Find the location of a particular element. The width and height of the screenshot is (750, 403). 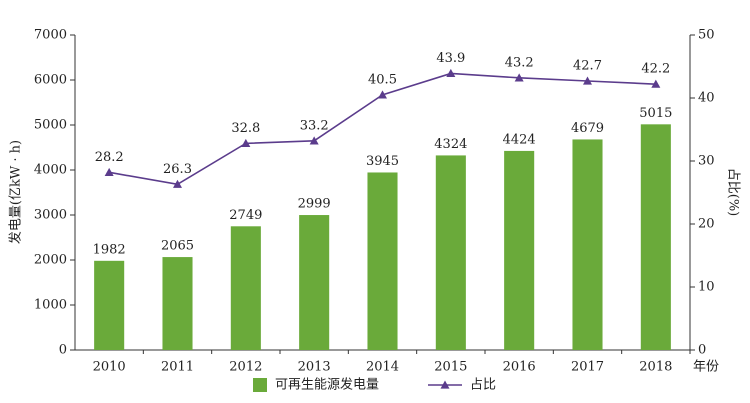

x-tick-label: 2012 is located at coordinates (245, 367).